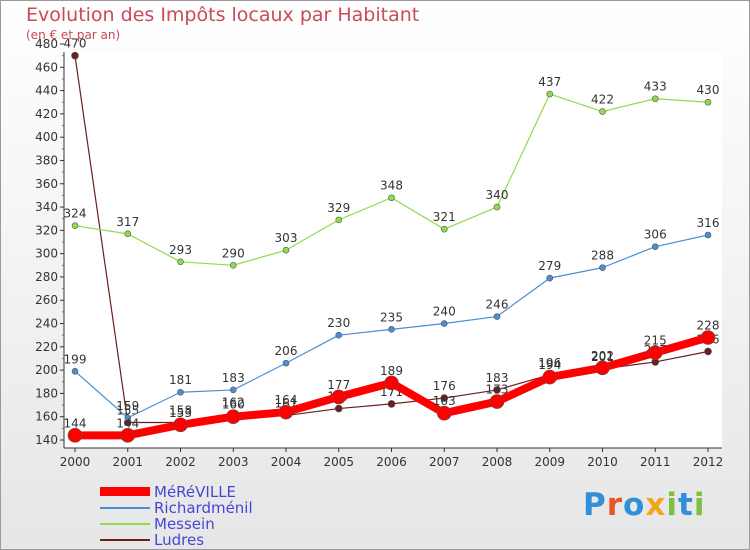  Describe the element at coordinates (655, 235) in the screenshot. I see `data-label-1: 306` at that location.